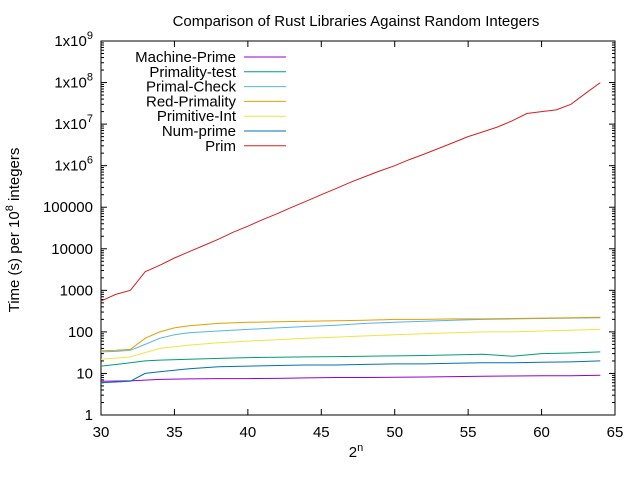 This screenshot has width=640, height=480. What do you see at coordinates (10, 208) in the screenshot?
I see `y-axis-title-exponent: 8` at bounding box center [10, 208].